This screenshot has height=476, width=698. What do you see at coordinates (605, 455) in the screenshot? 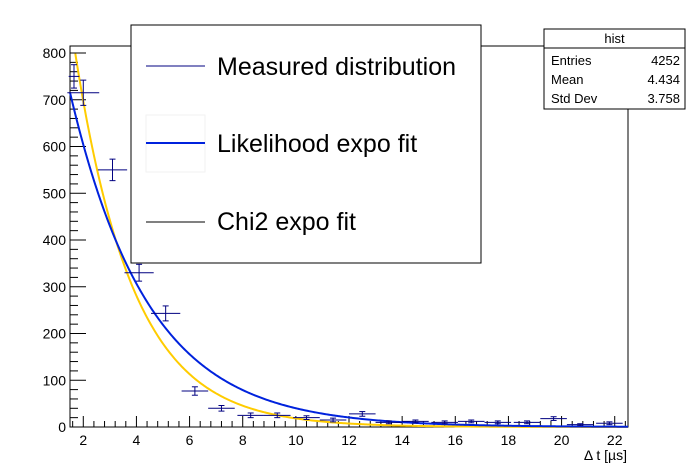
I see `x-axis-title: Δ t [µs]` at bounding box center [605, 455].